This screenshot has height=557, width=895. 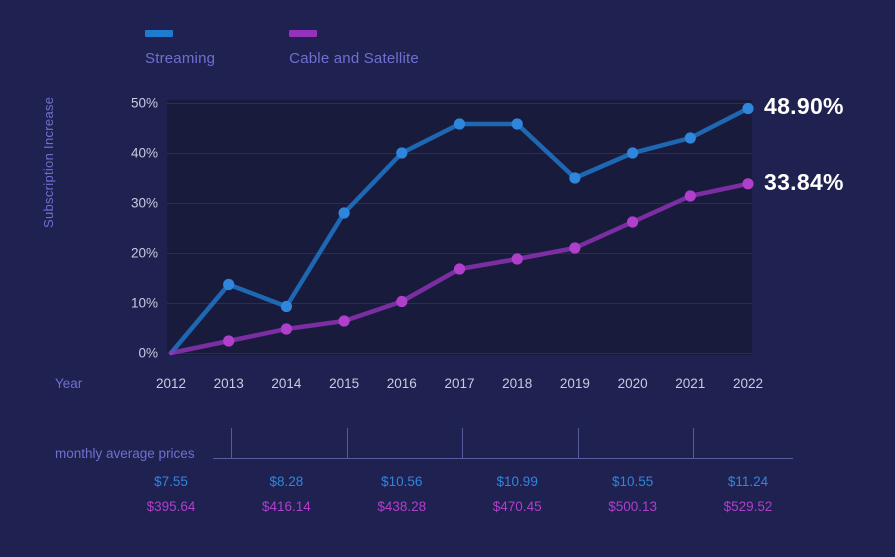 What do you see at coordinates (402, 506) in the screenshot?
I see `price-cable: $438.28` at bounding box center [402, 506].